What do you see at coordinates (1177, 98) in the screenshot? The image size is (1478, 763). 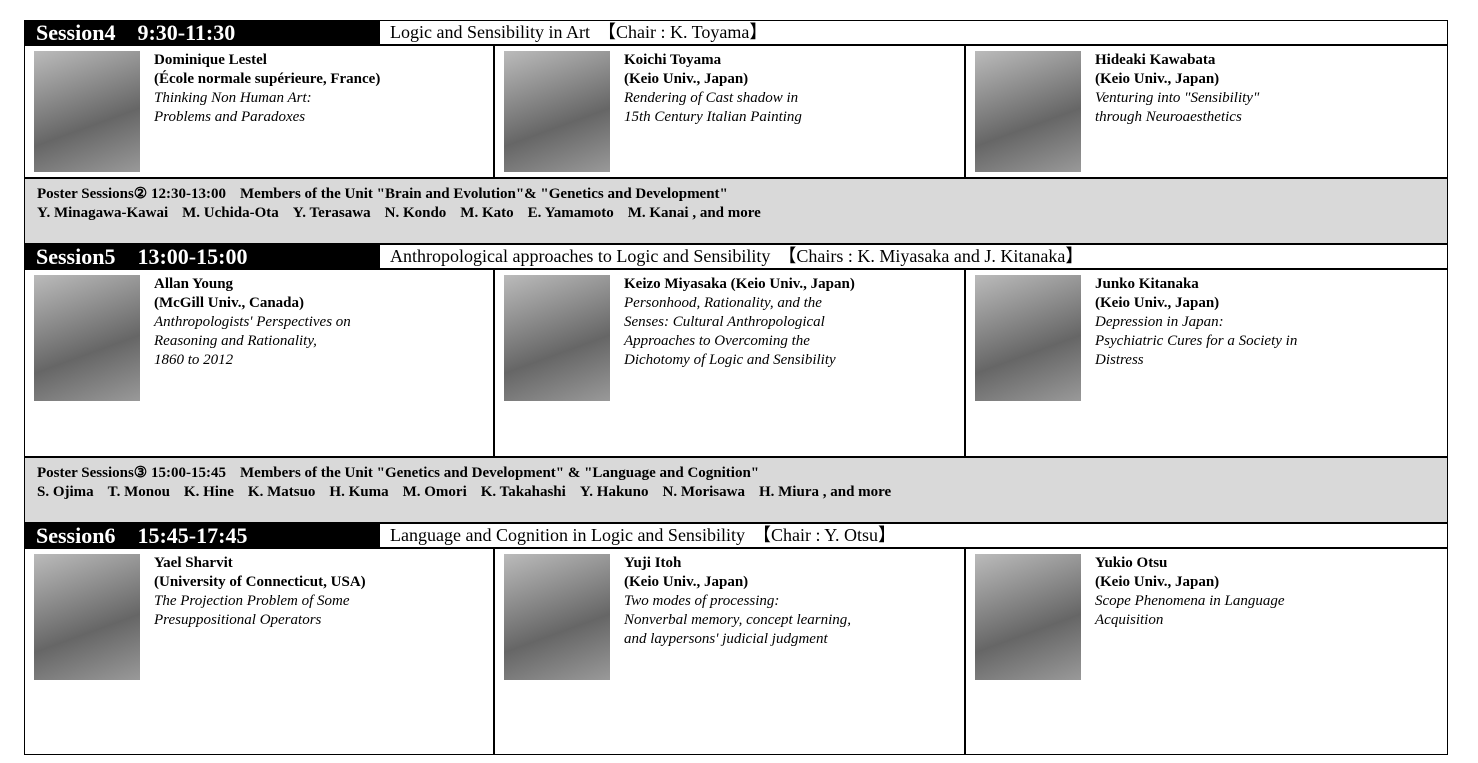 I see `talk-title: Venturing into "Sensibility"` at bounding box center [1177, 98].